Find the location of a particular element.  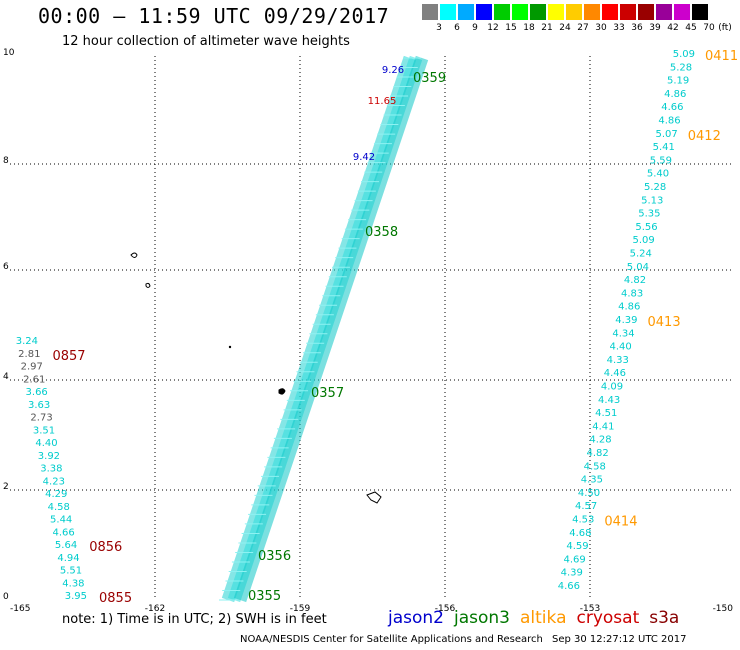

time-label: 0411 is located at coordinates (721, 56).